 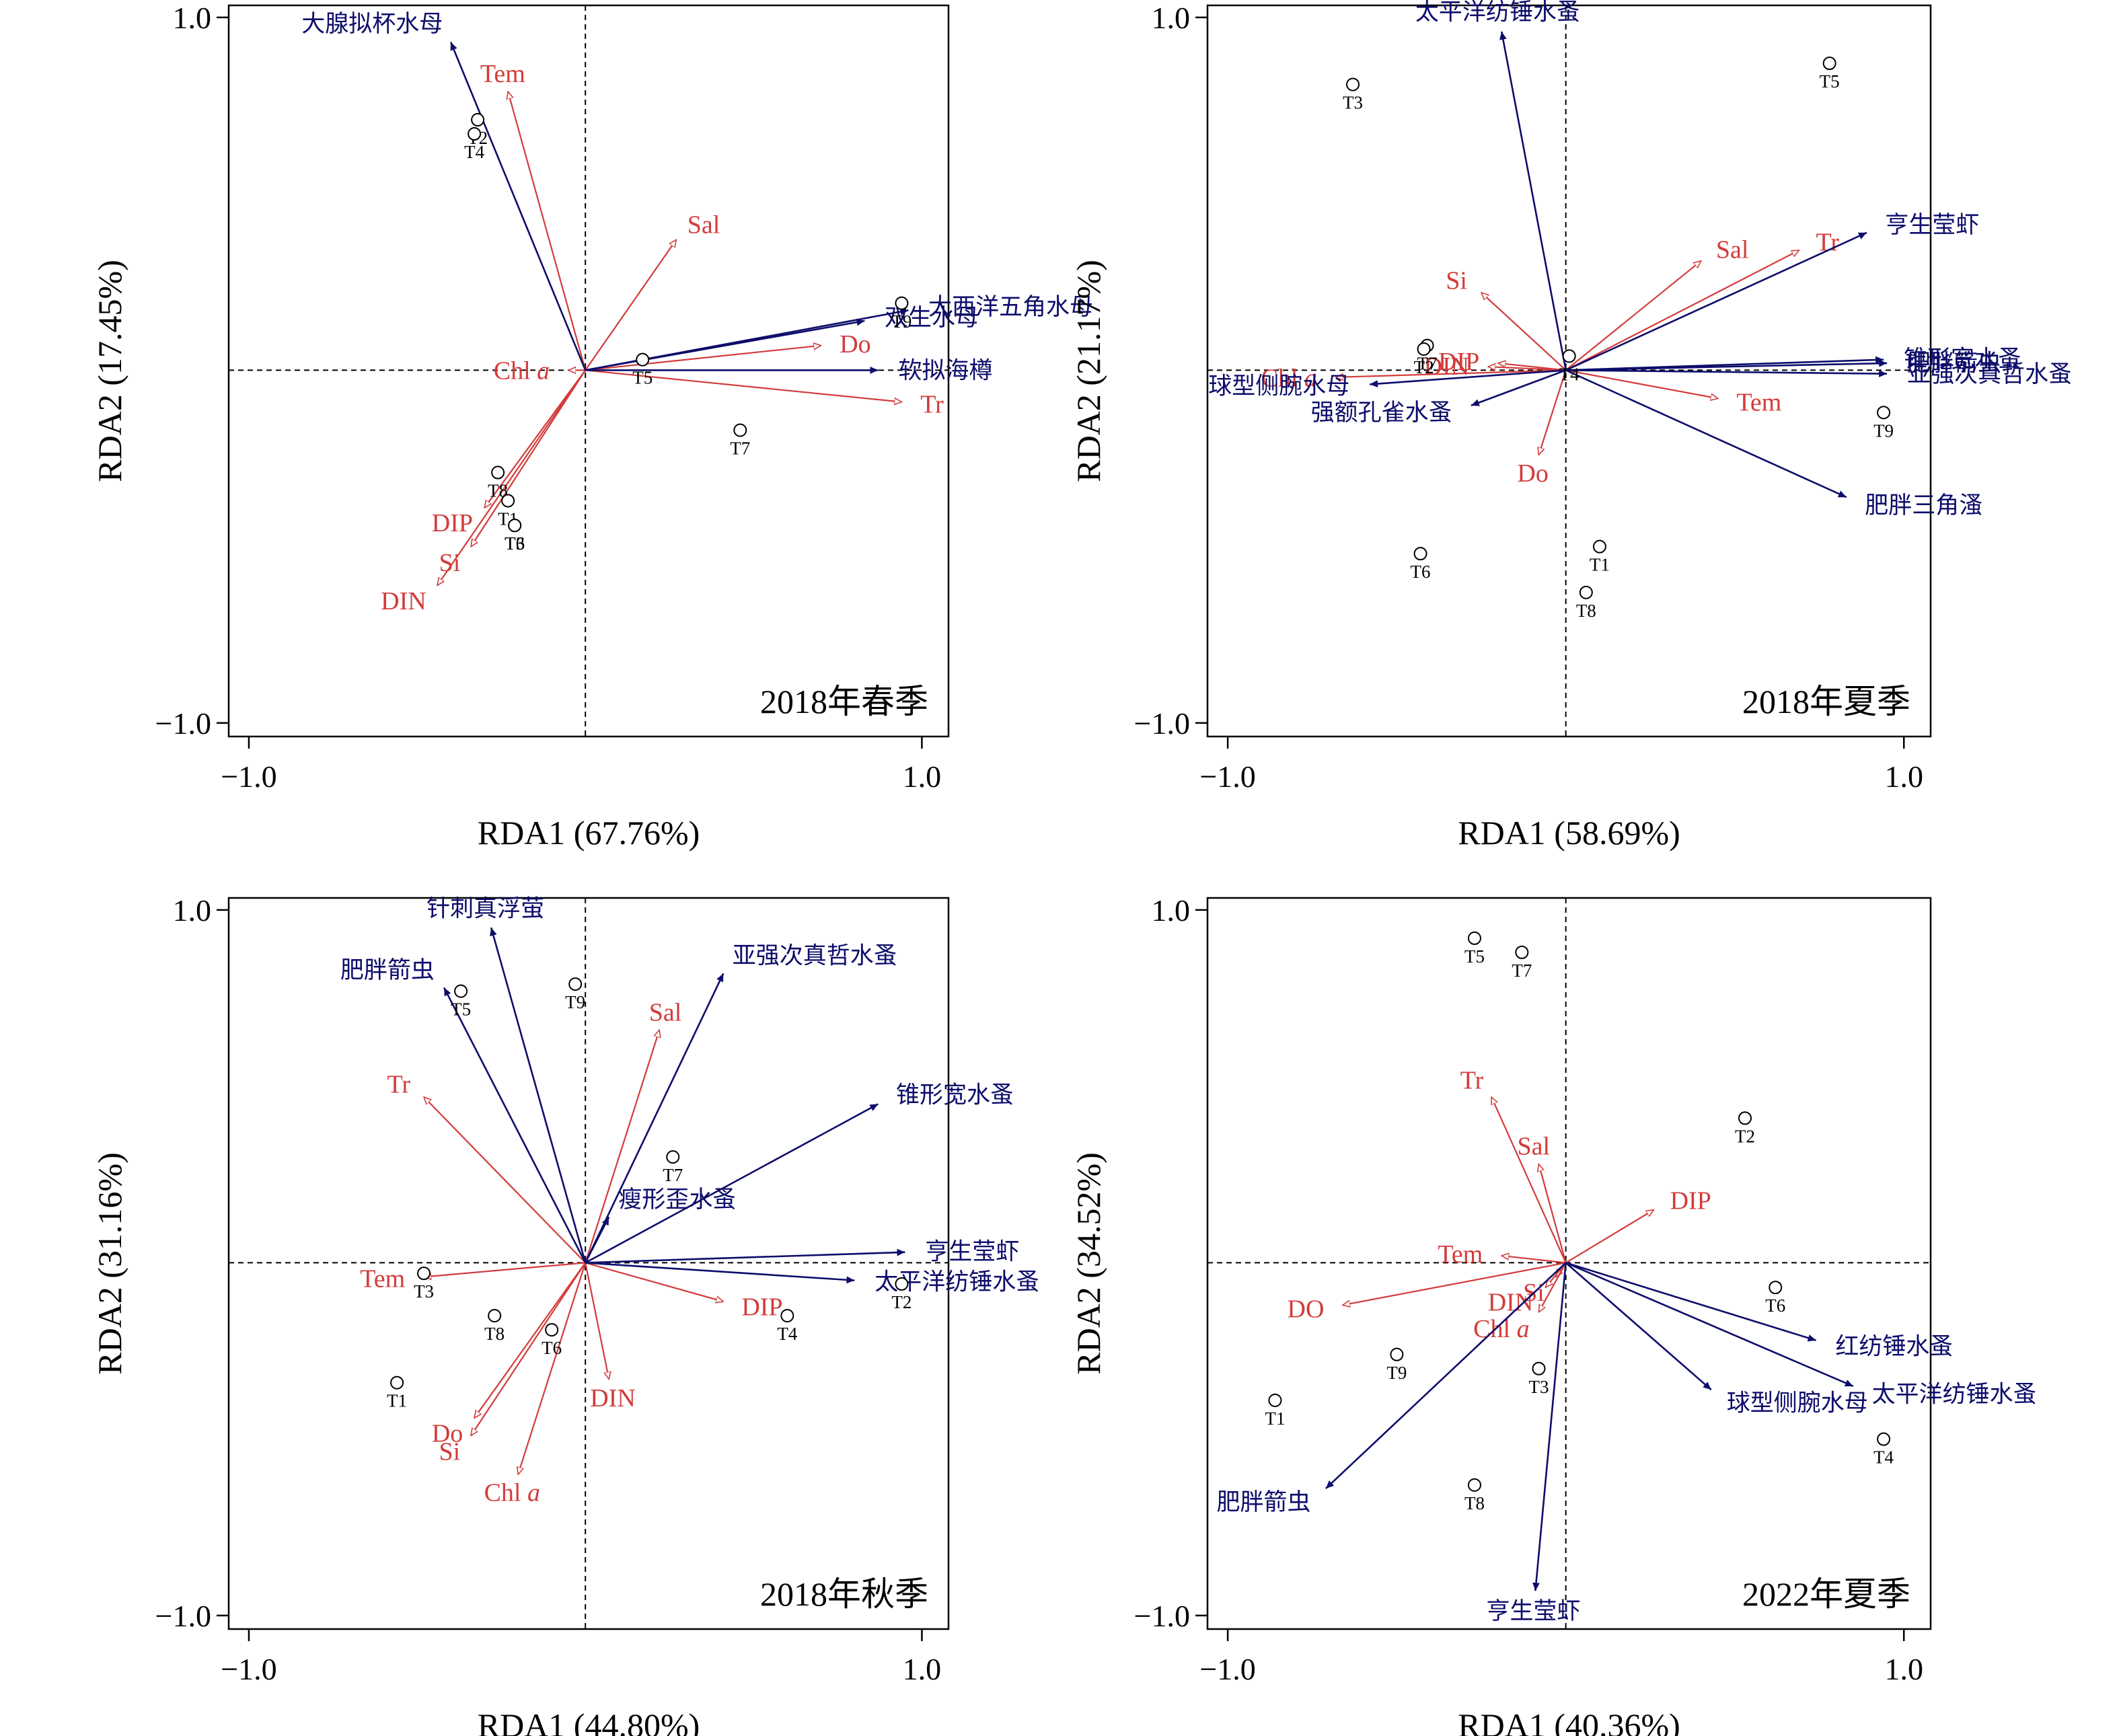 I want to click on species-label: 瘦形歪水蚤, so click(x=677, y=1199).